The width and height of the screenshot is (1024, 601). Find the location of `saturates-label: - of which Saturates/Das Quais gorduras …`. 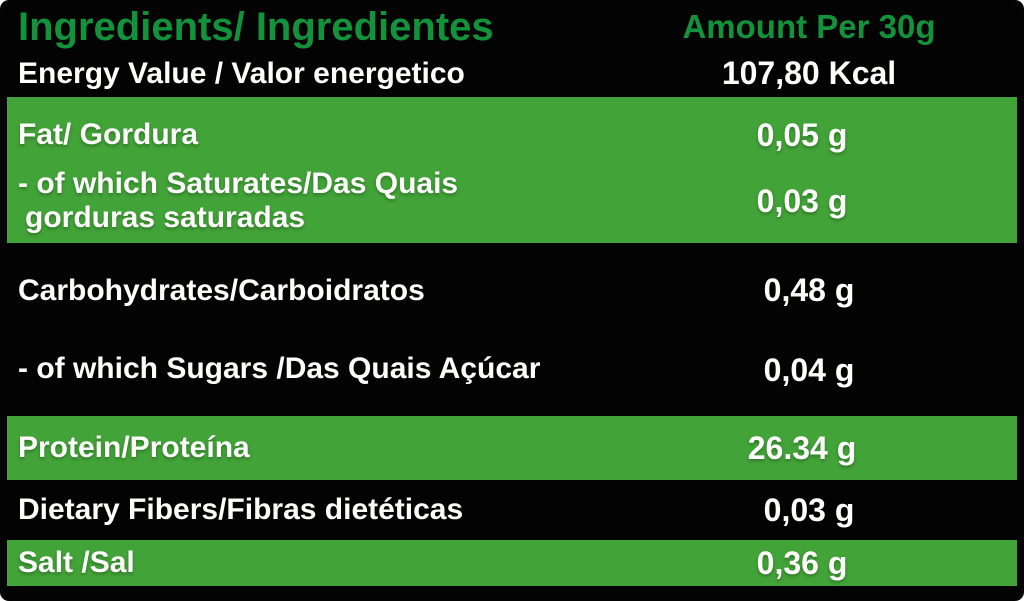

saturates-label: - of which Saturates/Das Quais gorduras … is located at coordinates (297, 201).